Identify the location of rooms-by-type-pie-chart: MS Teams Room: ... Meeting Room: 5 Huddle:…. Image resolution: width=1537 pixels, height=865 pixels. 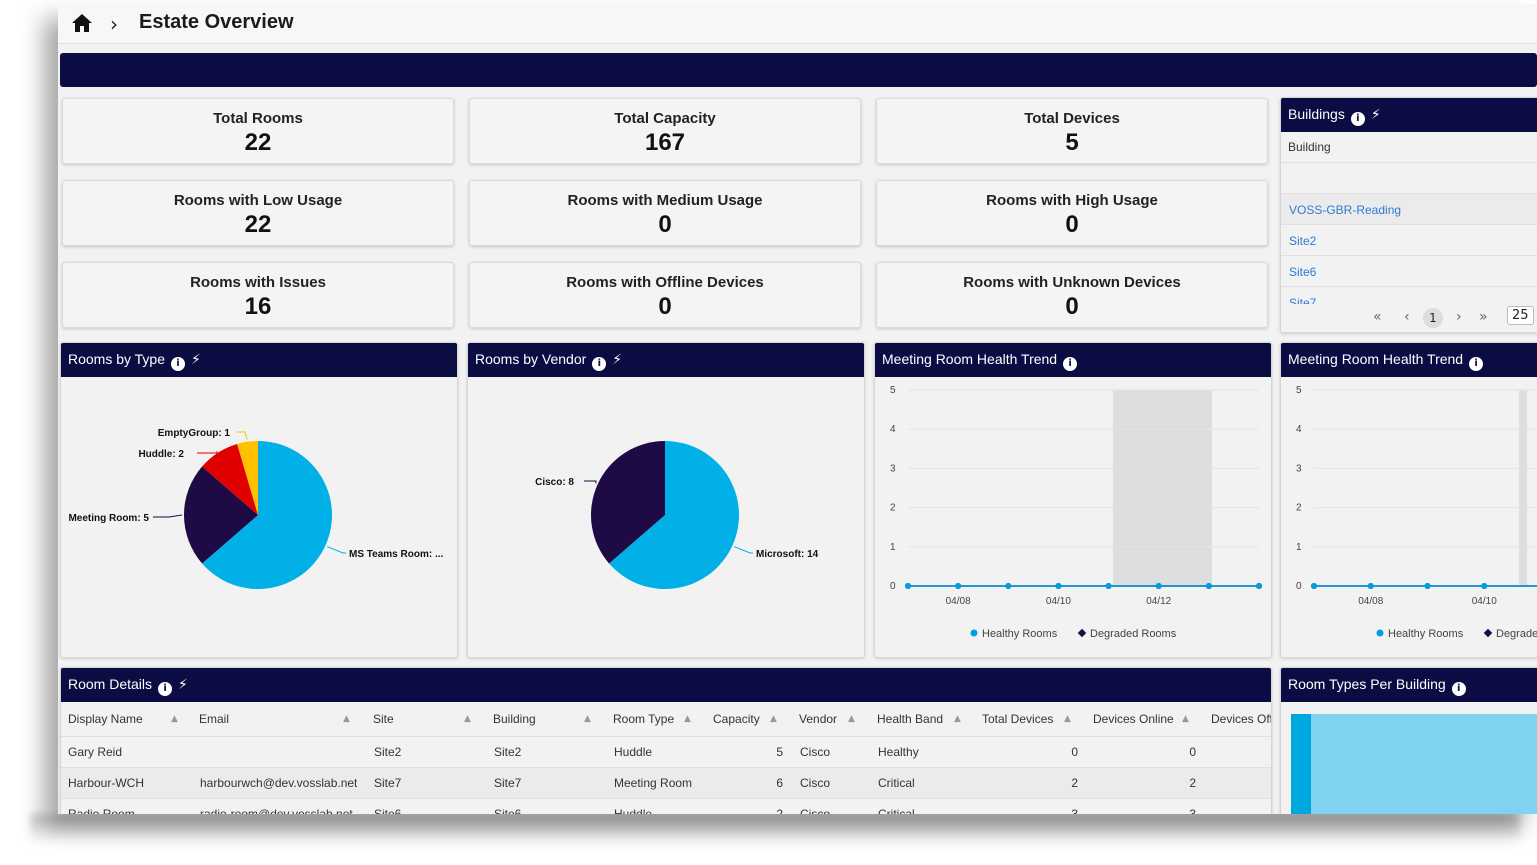
(259, 517).